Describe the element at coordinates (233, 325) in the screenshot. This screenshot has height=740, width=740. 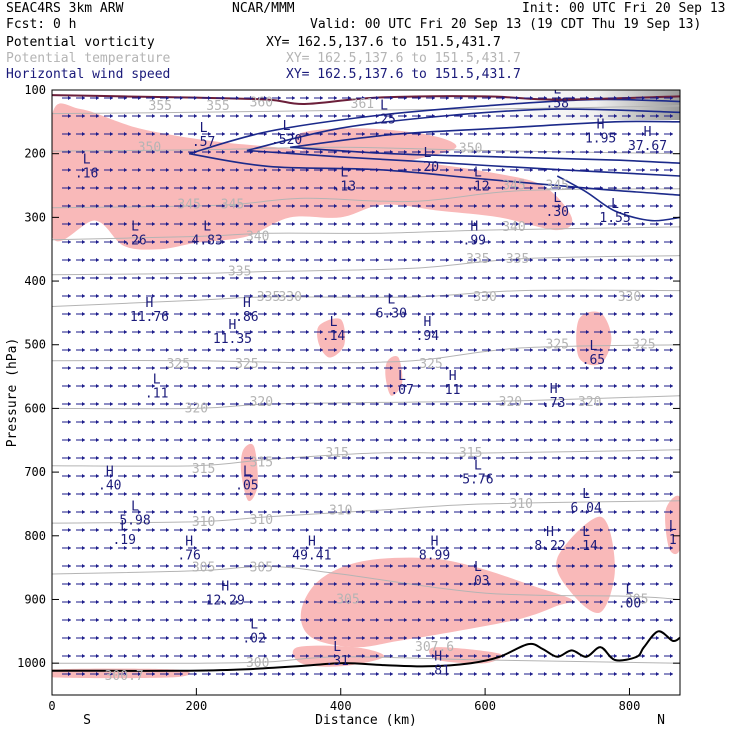
I see `extremum-type: H` at that location.